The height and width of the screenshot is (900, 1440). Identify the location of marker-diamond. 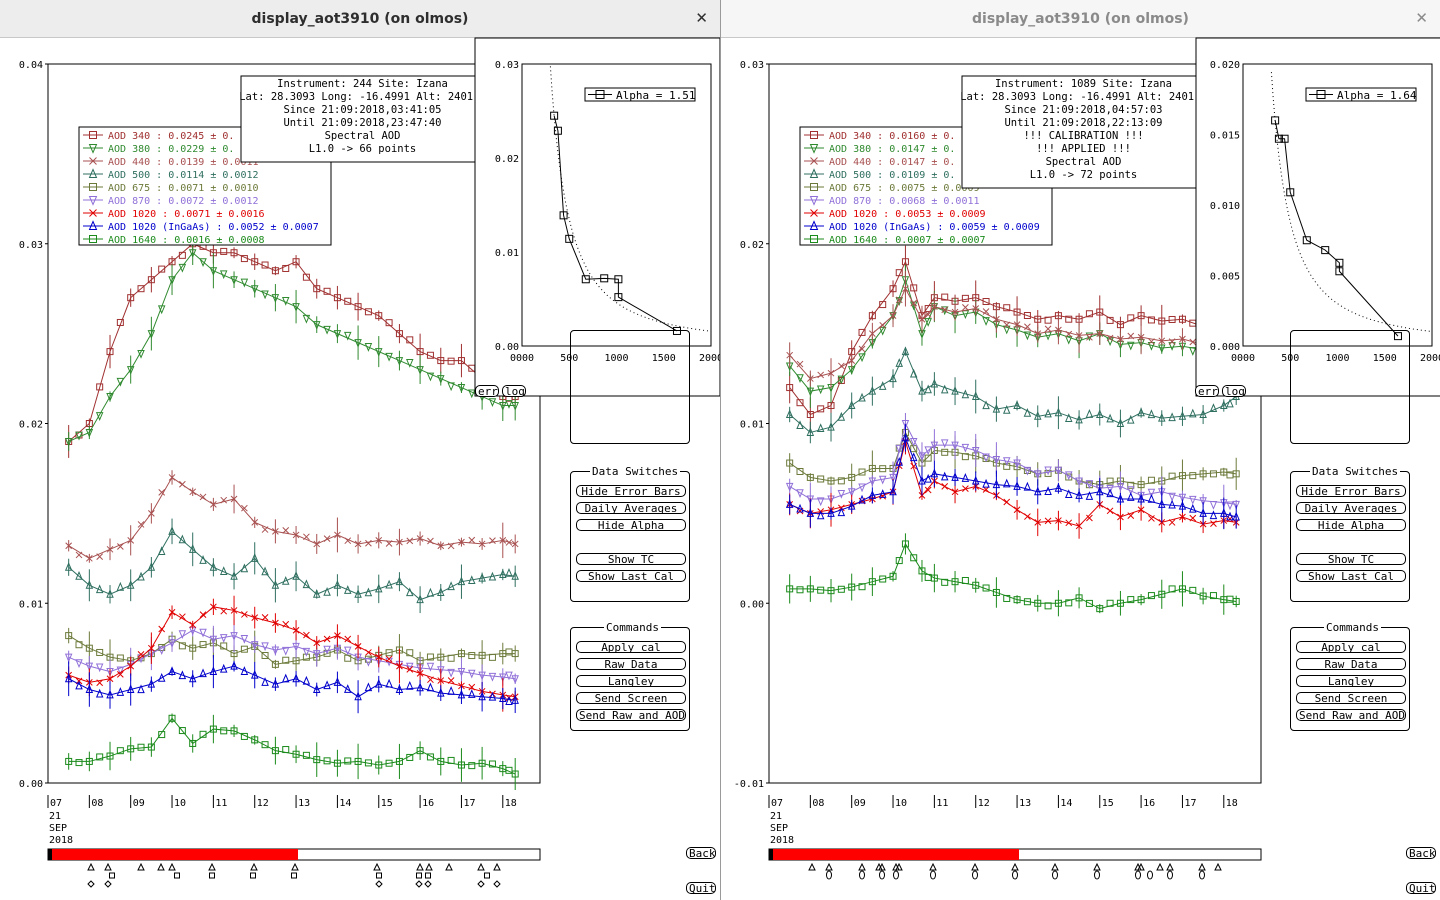
(379, 884).